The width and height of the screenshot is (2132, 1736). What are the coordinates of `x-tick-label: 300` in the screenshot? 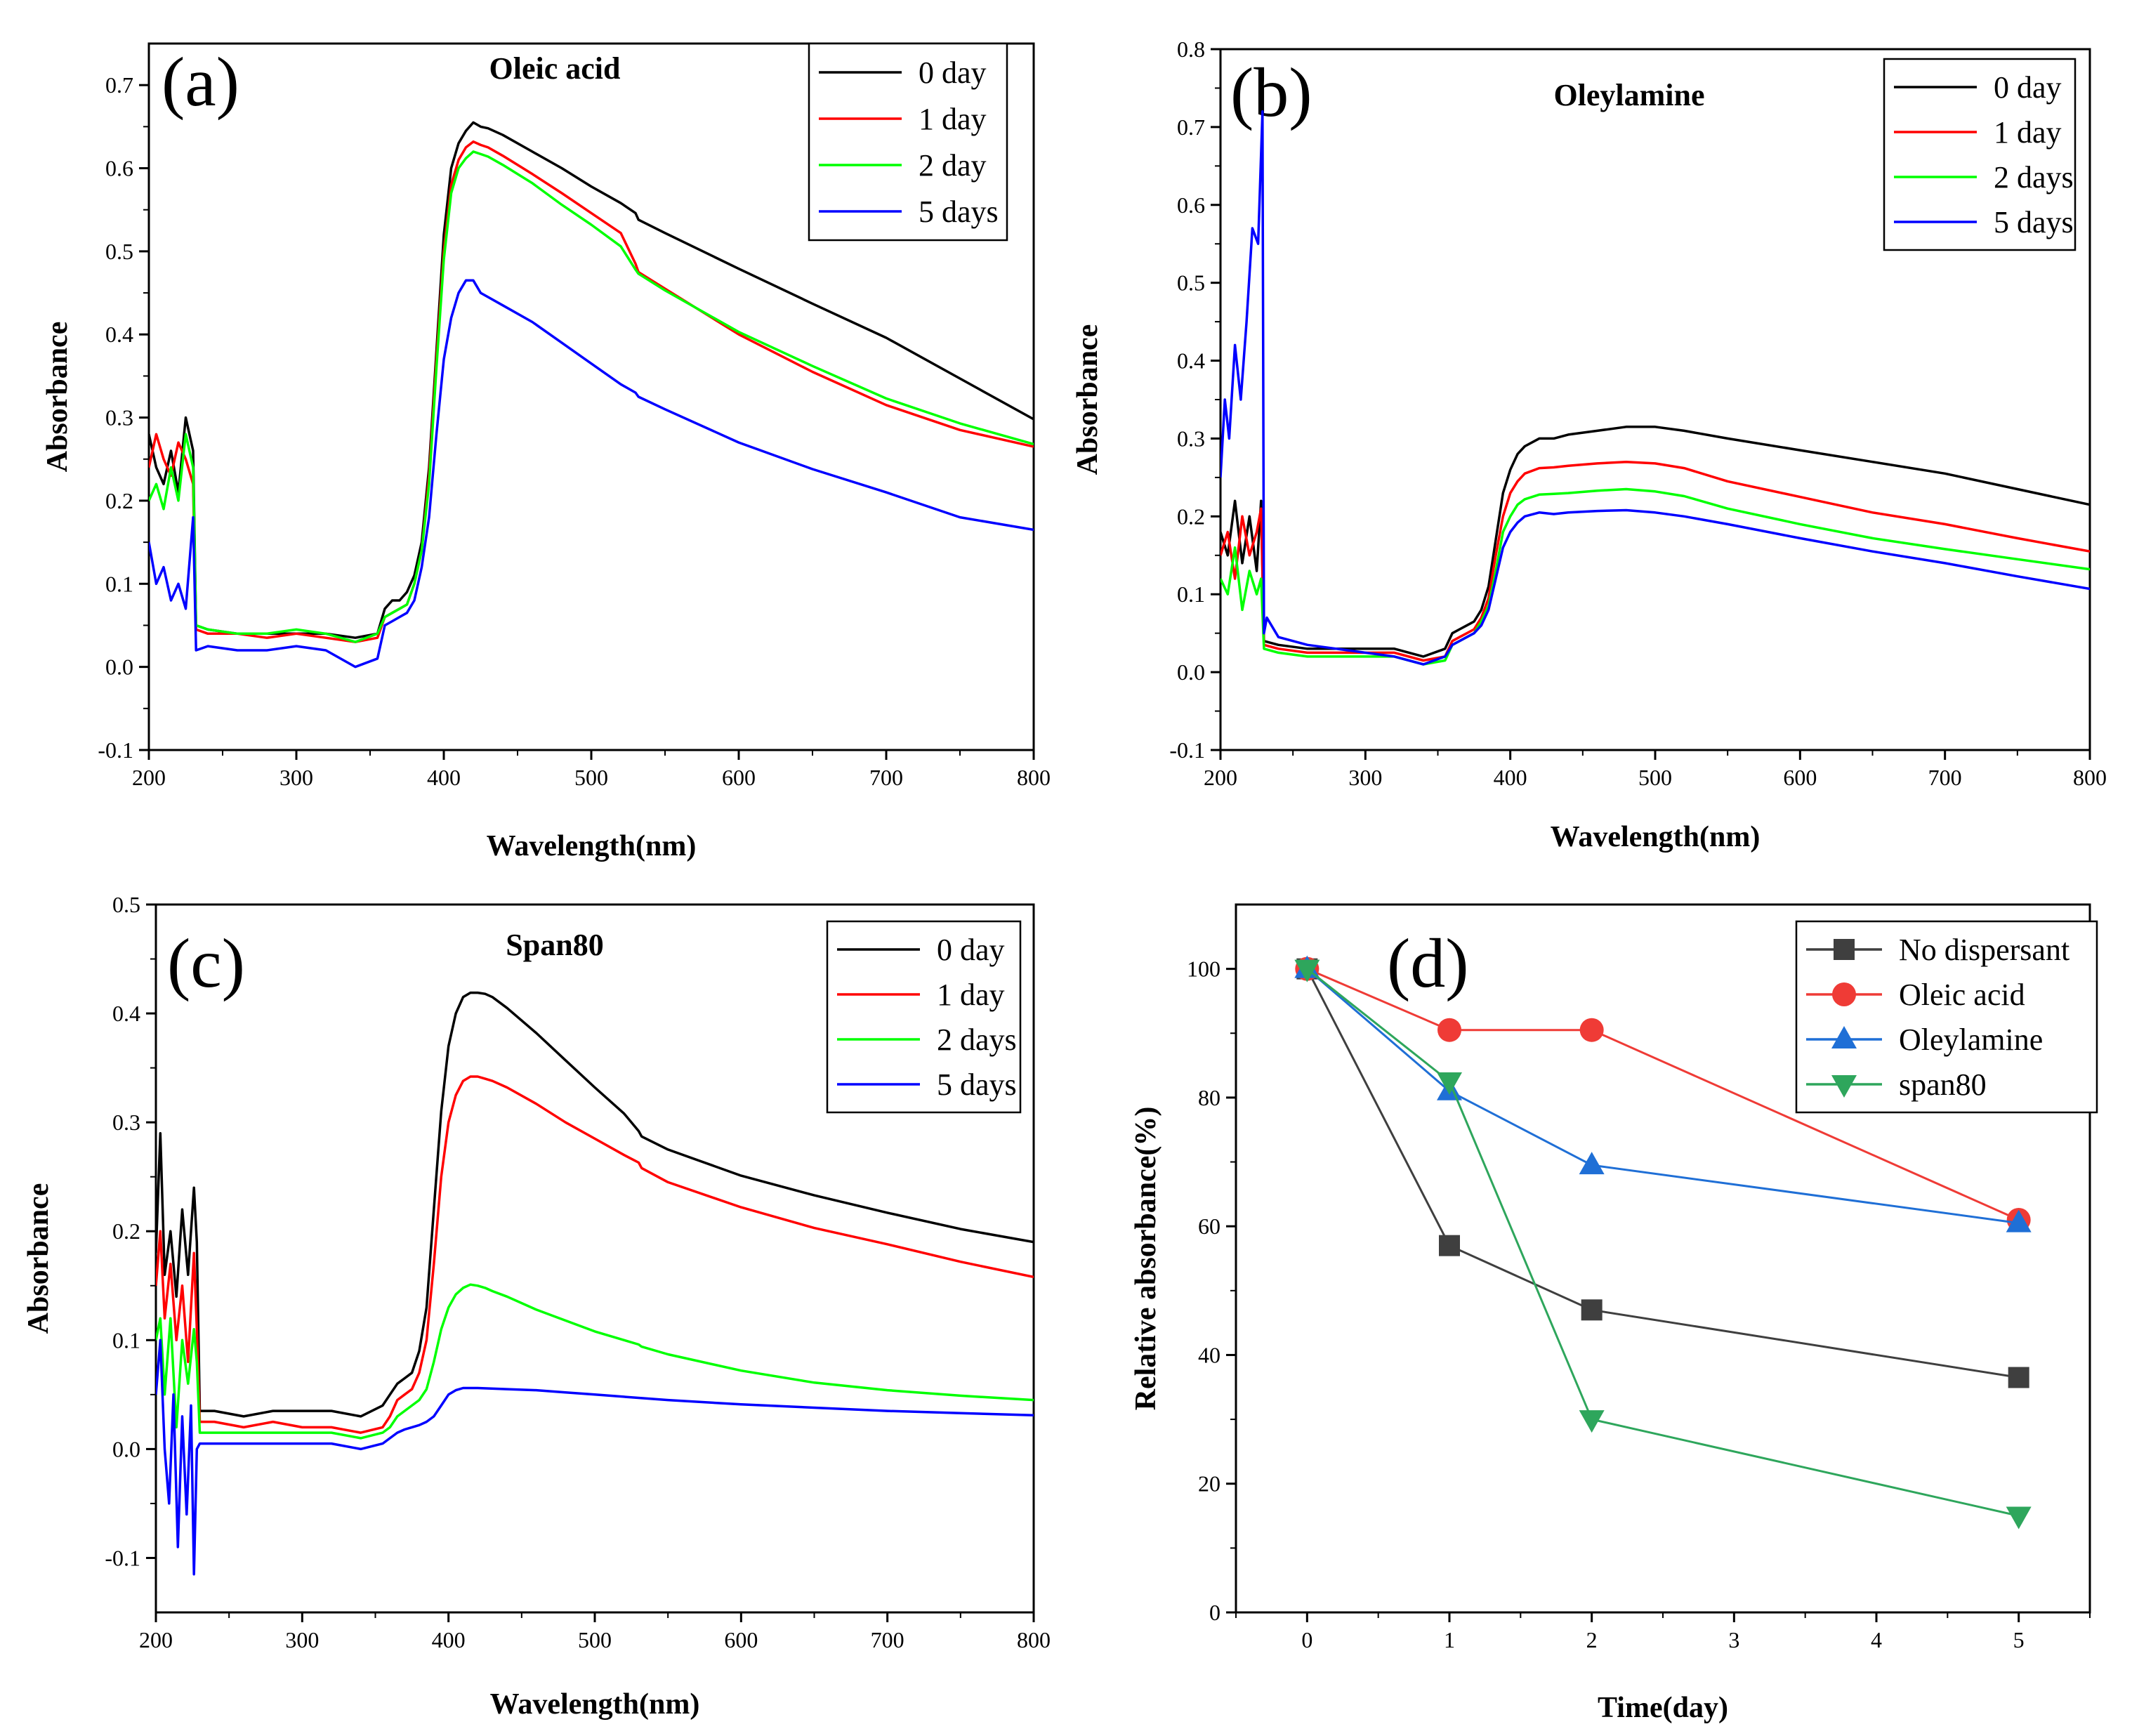 It's located at (302, 1639).